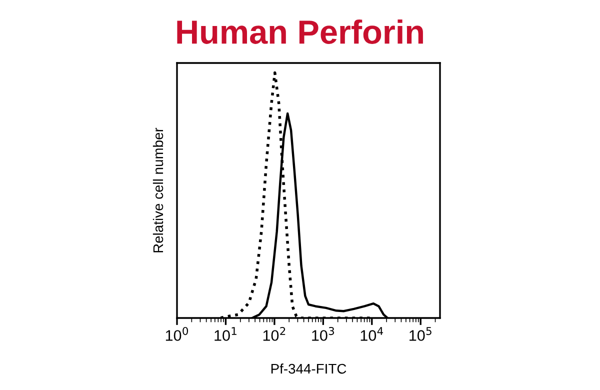 Image resolution: width=600 pixels, height=390 pixels. I want to click on x-tick-label: 10$^{5}$, so click(421, 334).